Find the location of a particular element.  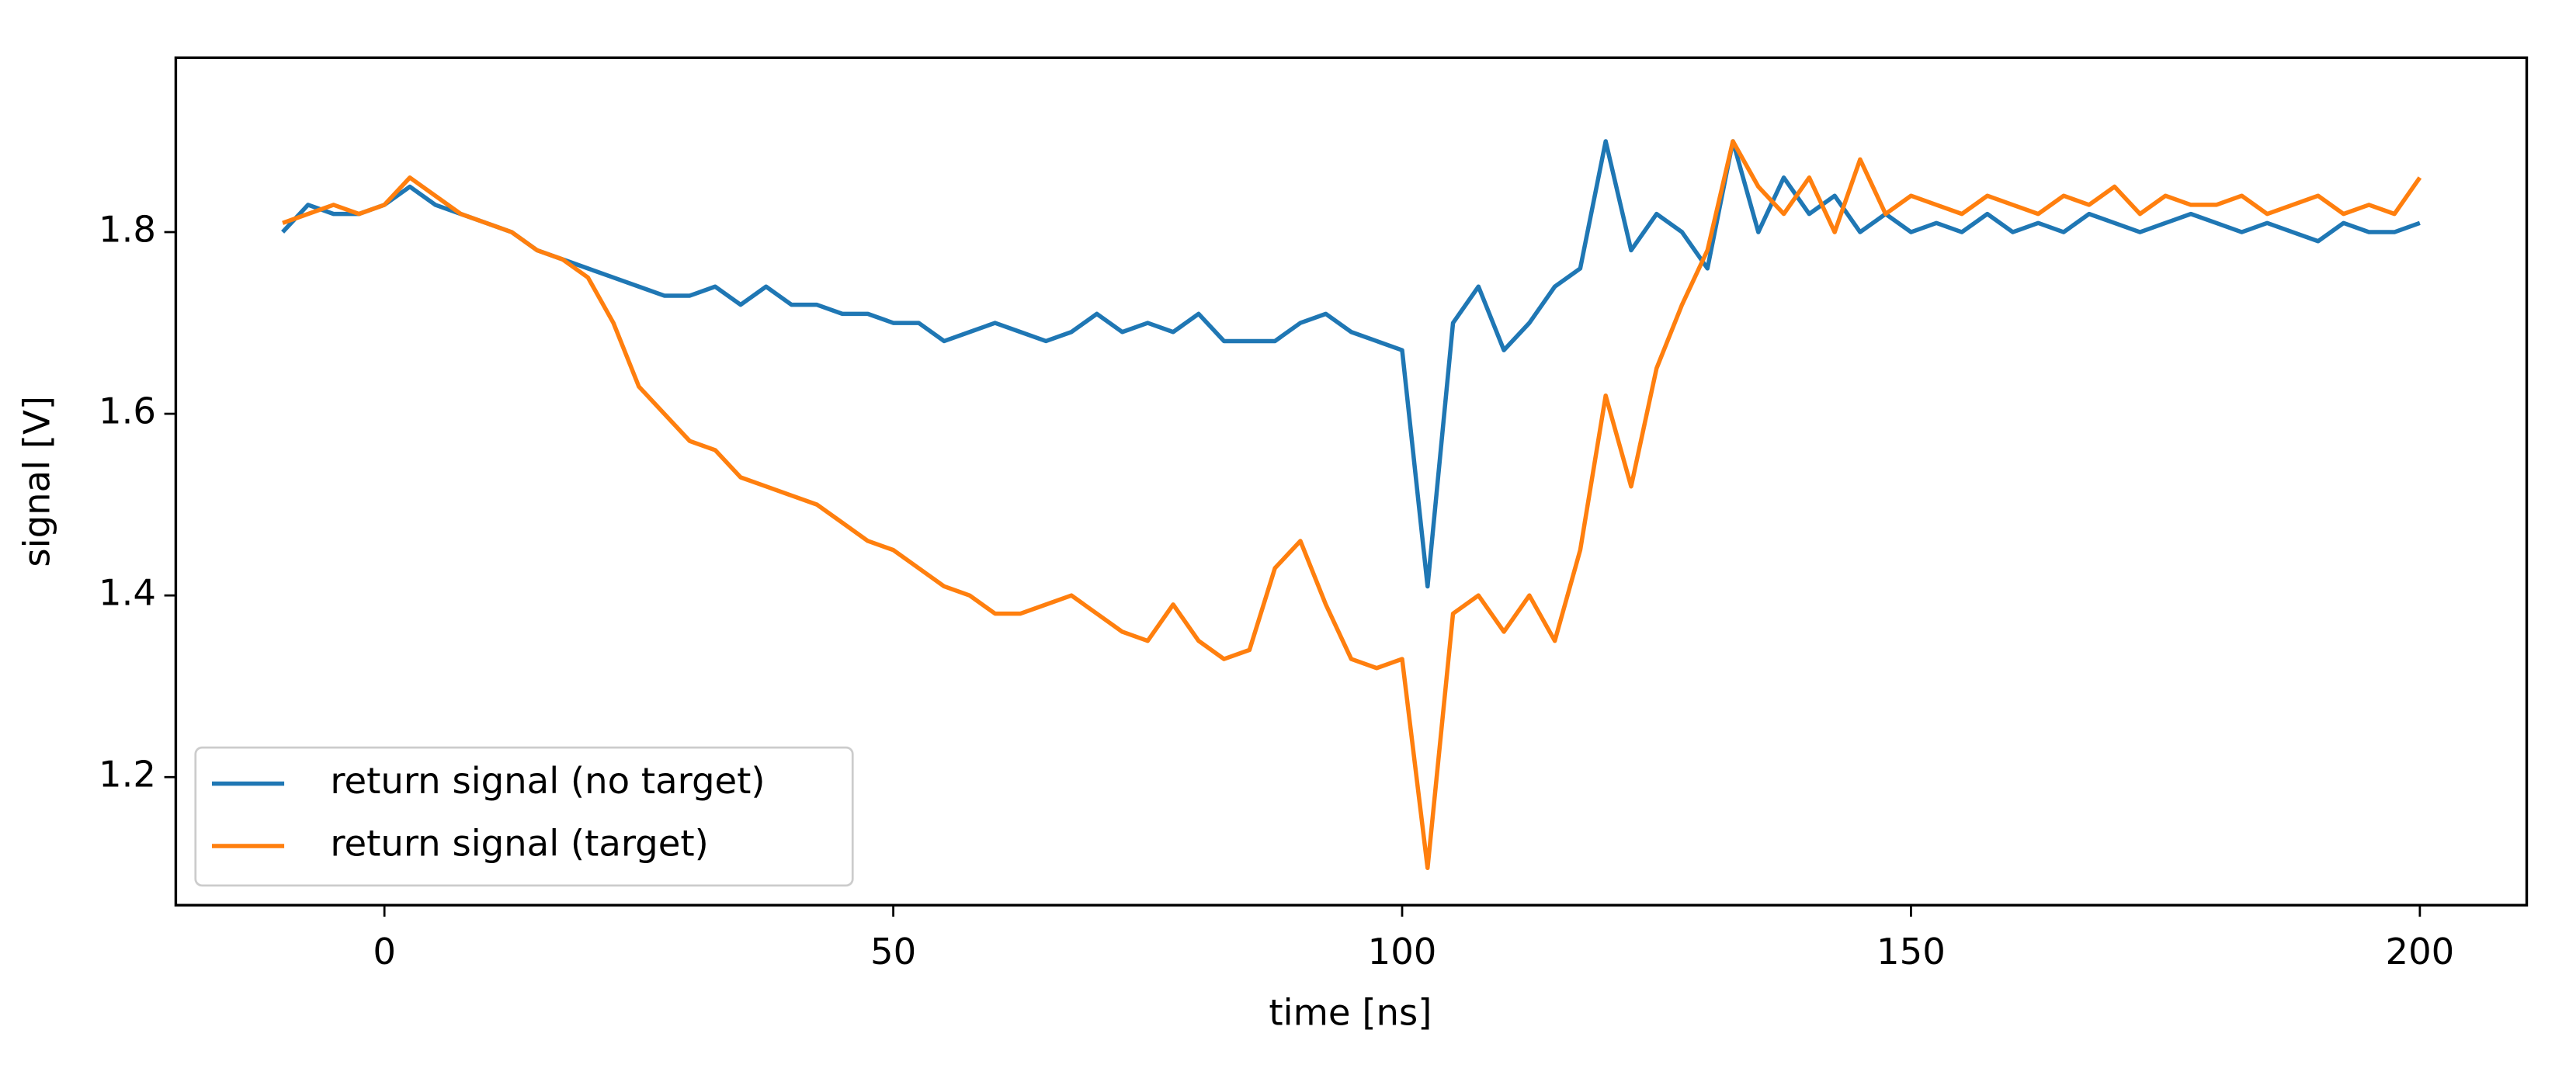

x-tick-label: 150 is located at coordinates (1911, 952).